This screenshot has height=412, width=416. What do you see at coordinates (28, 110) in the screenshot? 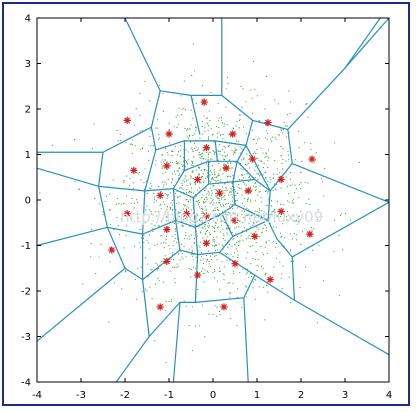
I see `y-tick-label: 2` at bounding box center [28, 110].